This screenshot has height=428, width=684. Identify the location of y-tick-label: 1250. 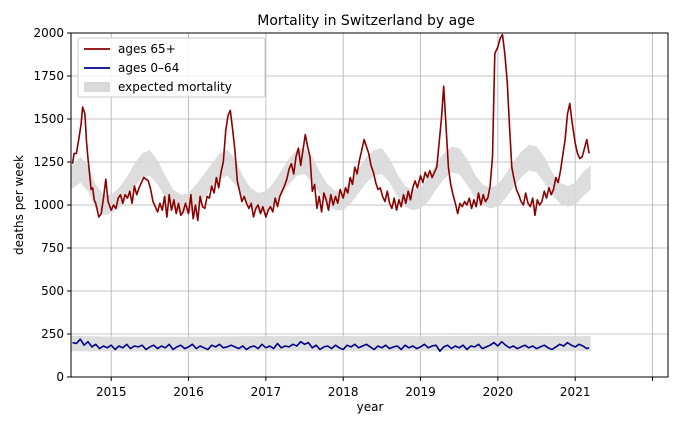
(48, 162).